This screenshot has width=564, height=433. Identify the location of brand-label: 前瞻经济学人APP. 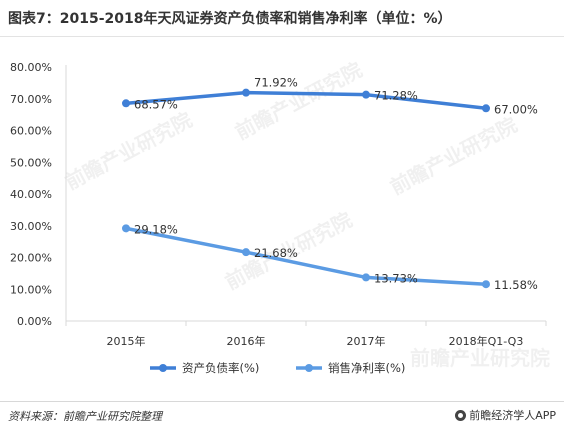
(512, 415).